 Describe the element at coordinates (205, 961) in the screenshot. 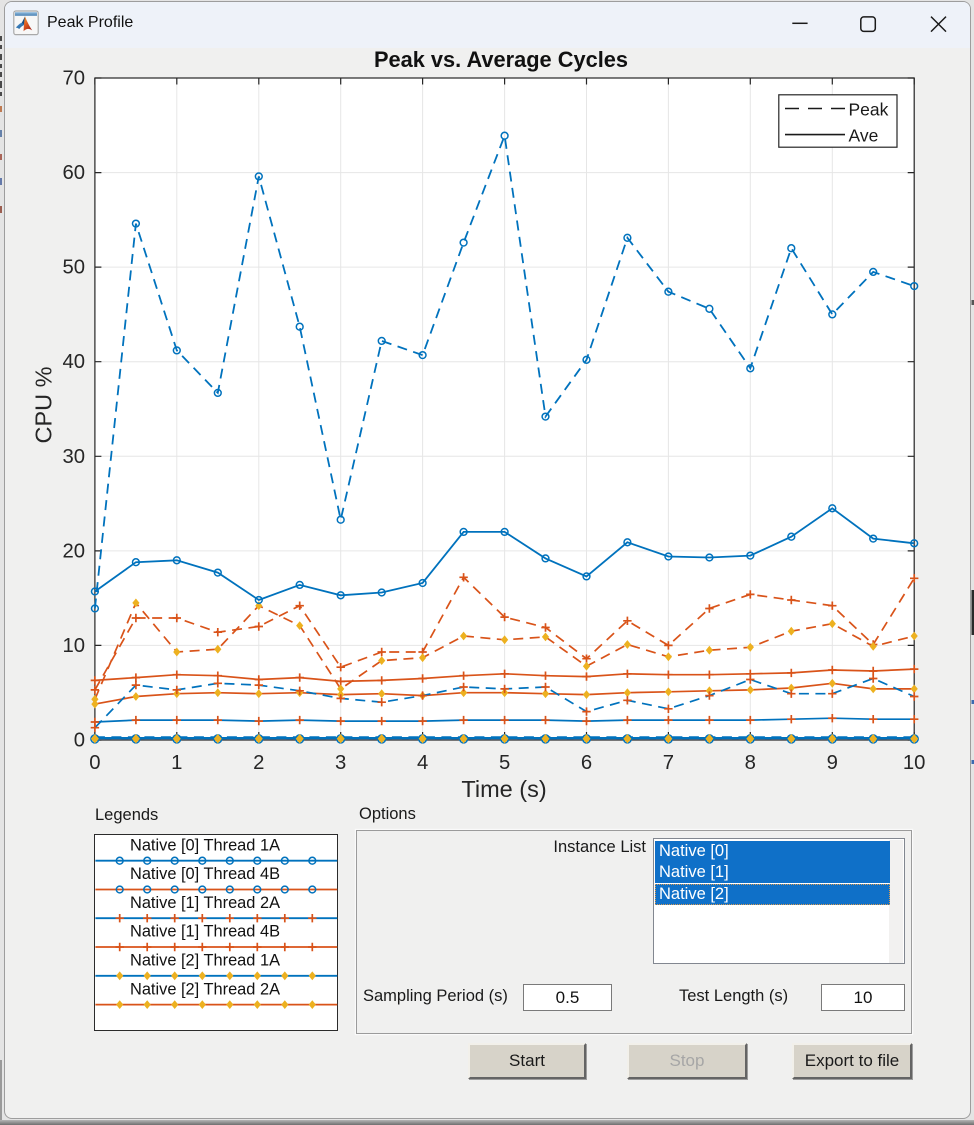

I see `svg-text: Native [2] Thread 1A` at that location.